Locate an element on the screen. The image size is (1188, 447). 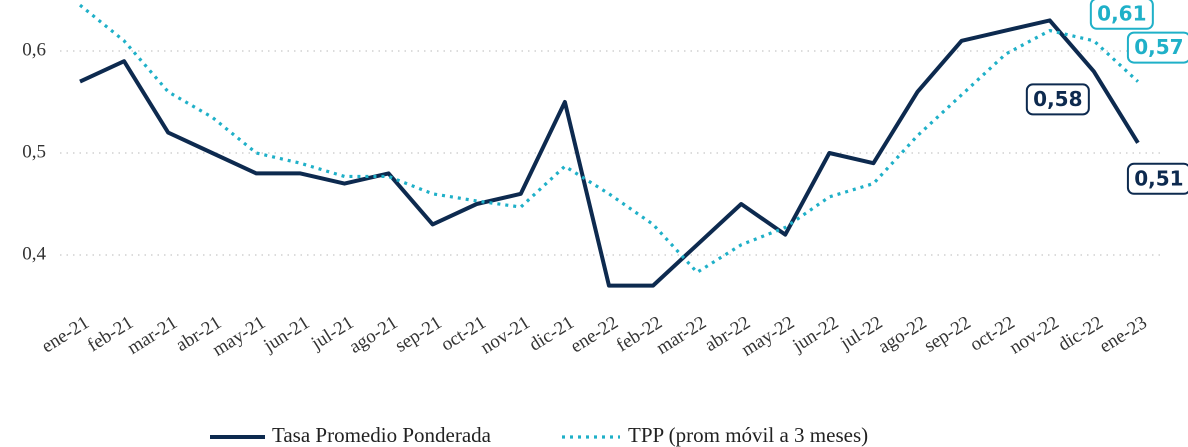
x-tick-label: jun-22 is located at coordinates (815, 334).